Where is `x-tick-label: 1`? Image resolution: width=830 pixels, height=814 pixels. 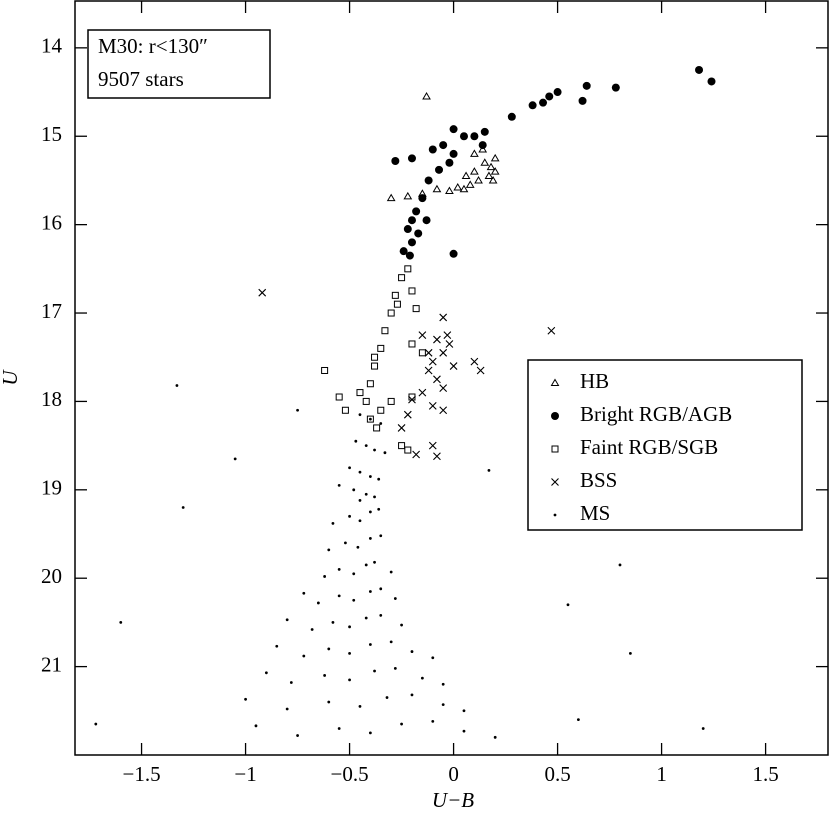 x-tick-label: 1 is located at coordinates (661, 774).